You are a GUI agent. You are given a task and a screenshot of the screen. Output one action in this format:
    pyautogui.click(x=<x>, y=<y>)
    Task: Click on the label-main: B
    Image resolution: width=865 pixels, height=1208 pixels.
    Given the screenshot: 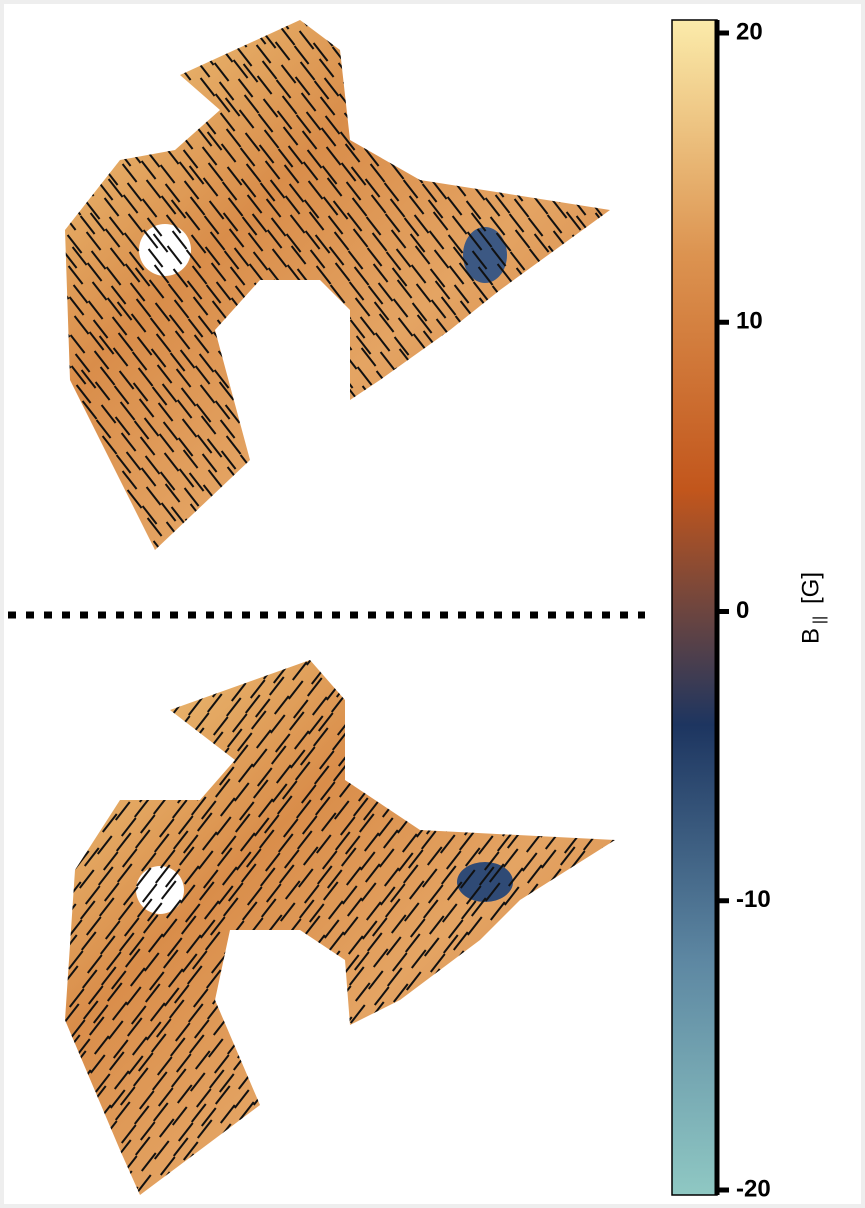 What is the action you would take?
    pyautogui.click(x=810, y=636)
    